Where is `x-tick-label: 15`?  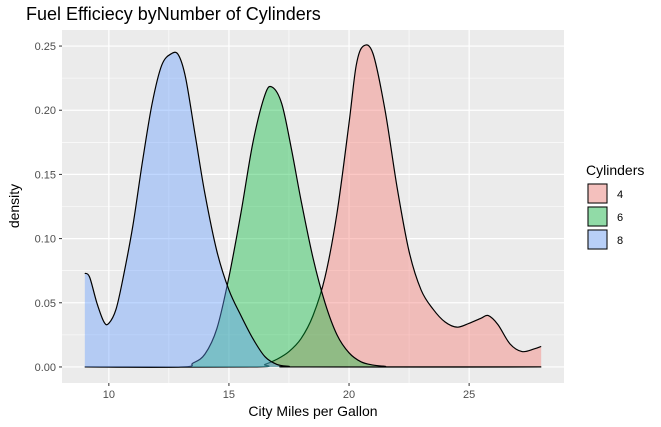
x-tick-label: 15 is located at coordinates (229, 395).